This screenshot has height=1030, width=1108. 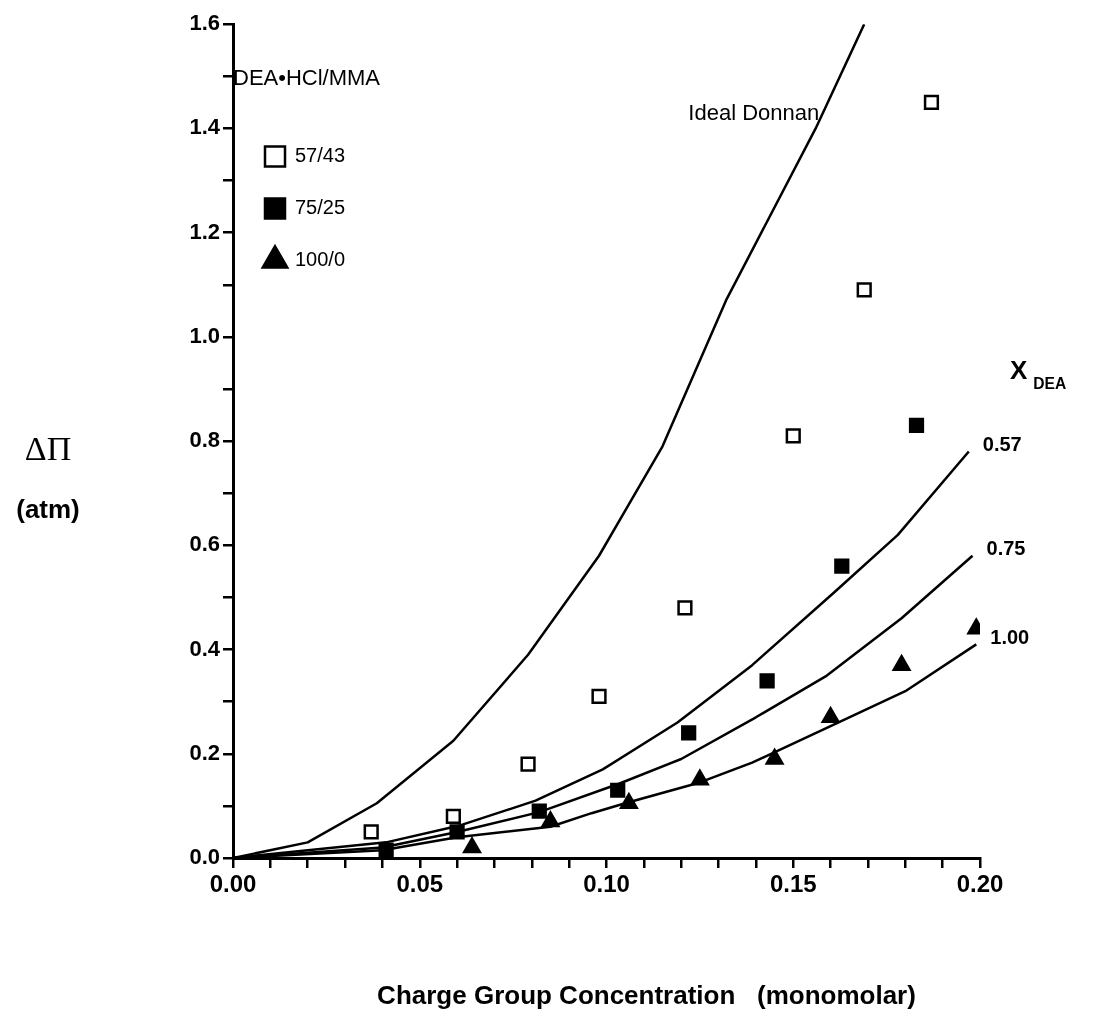 I want to click on y-tick-label: 0.4, so click(x=205, y=648).